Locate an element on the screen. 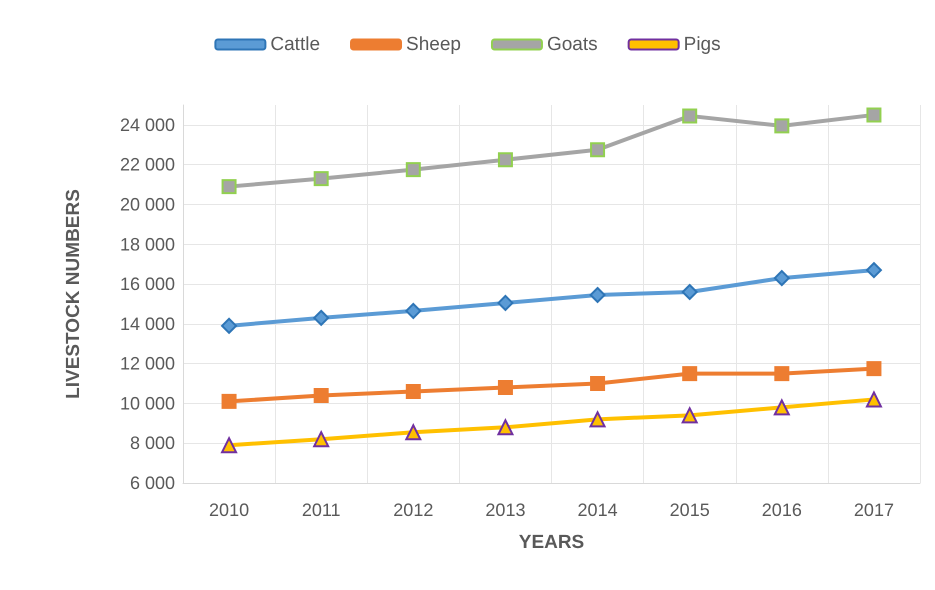  y-tick-label: 20 000 is located at coordinates (147, 204).